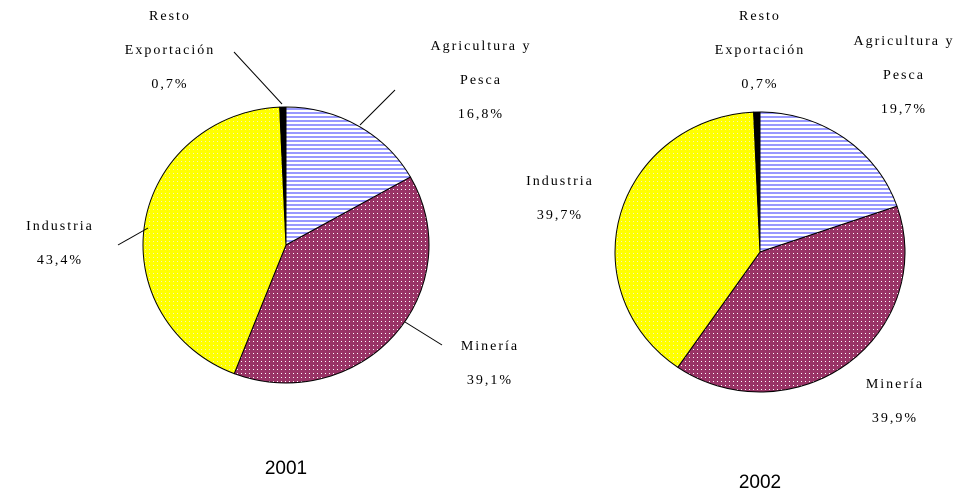 This screenshot has height=503, width=977. I want to click on chart-title: 2002, so click(760, 482).